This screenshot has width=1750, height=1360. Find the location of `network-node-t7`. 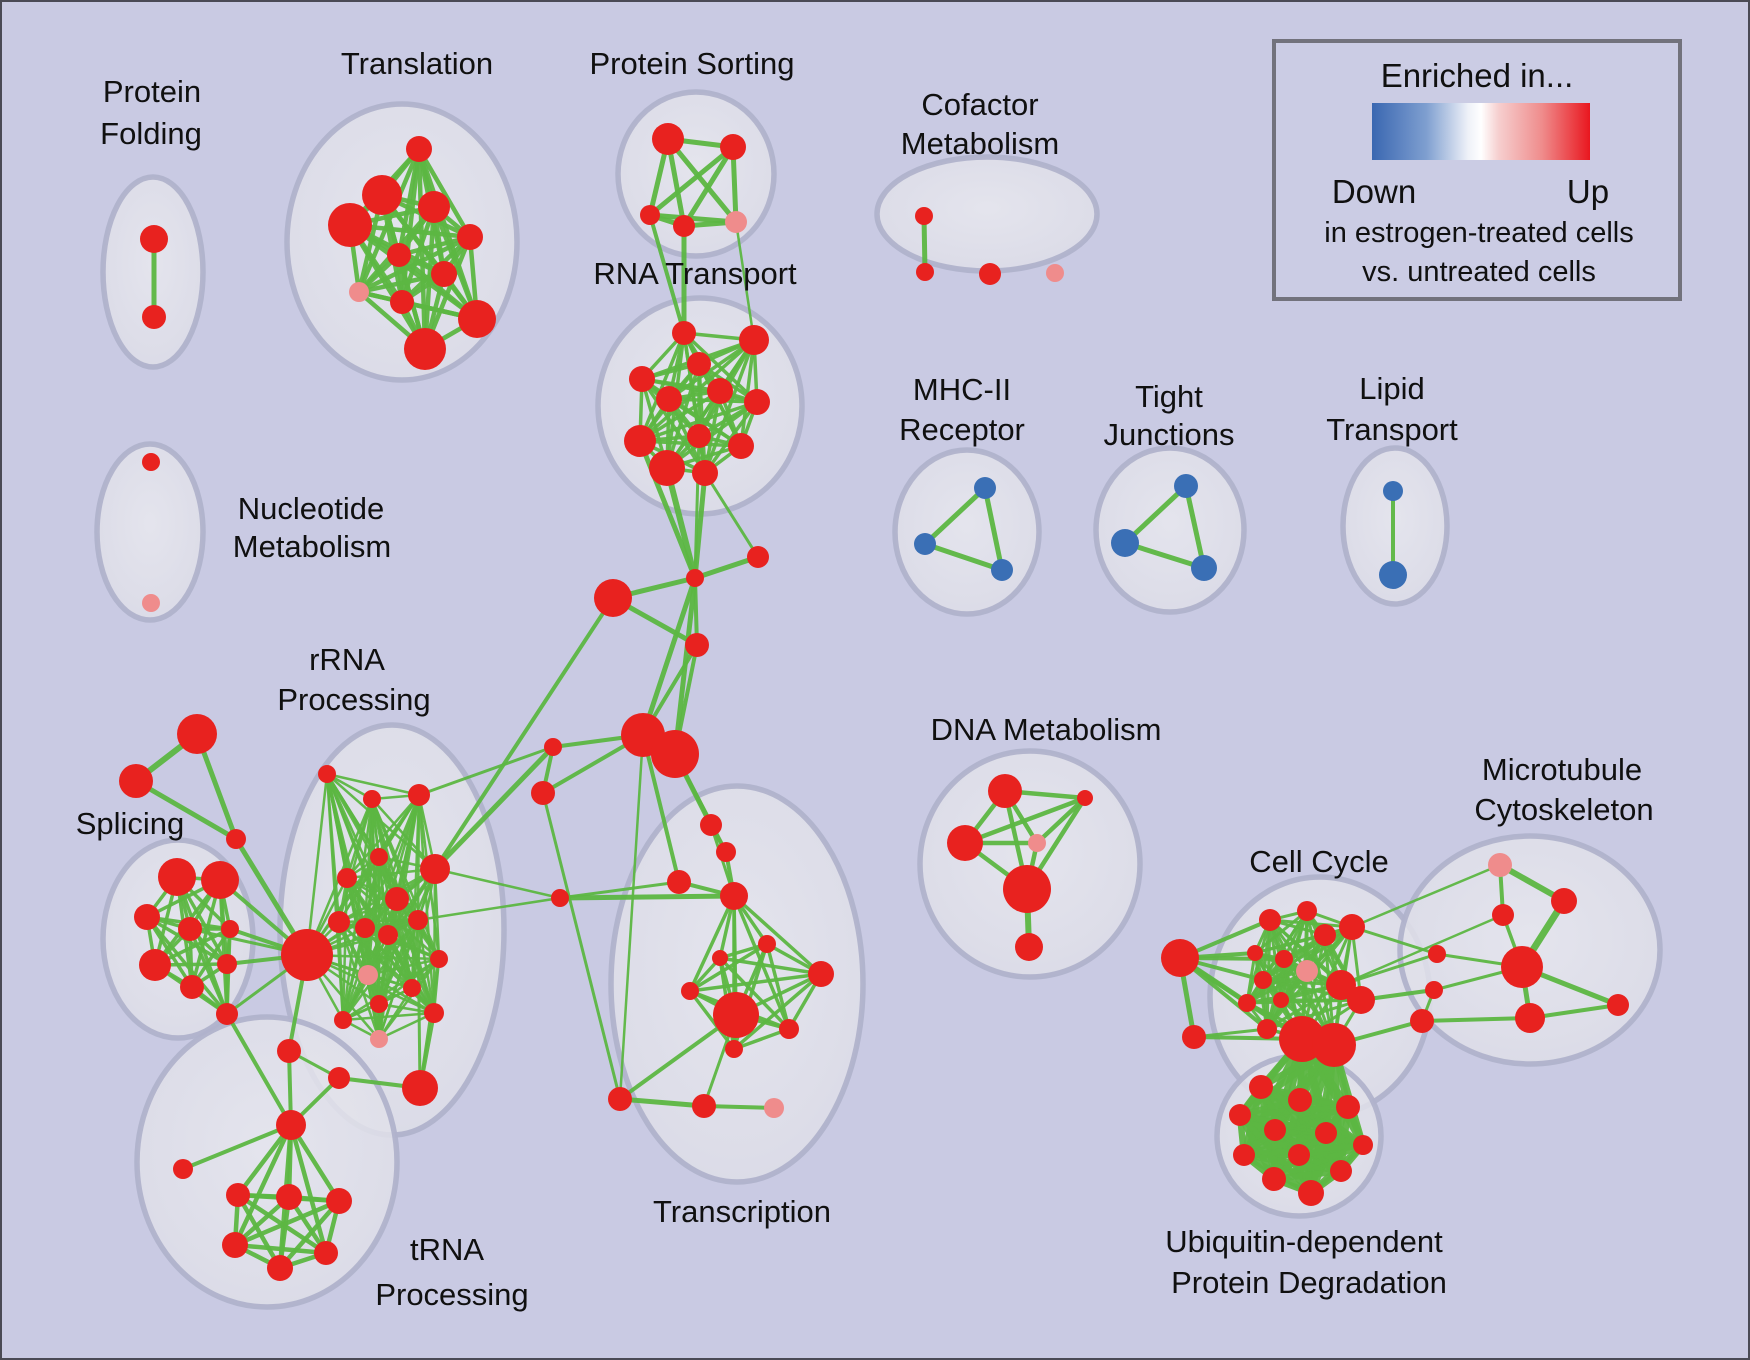

network-node-t7 is located at coordinates (444, 274).